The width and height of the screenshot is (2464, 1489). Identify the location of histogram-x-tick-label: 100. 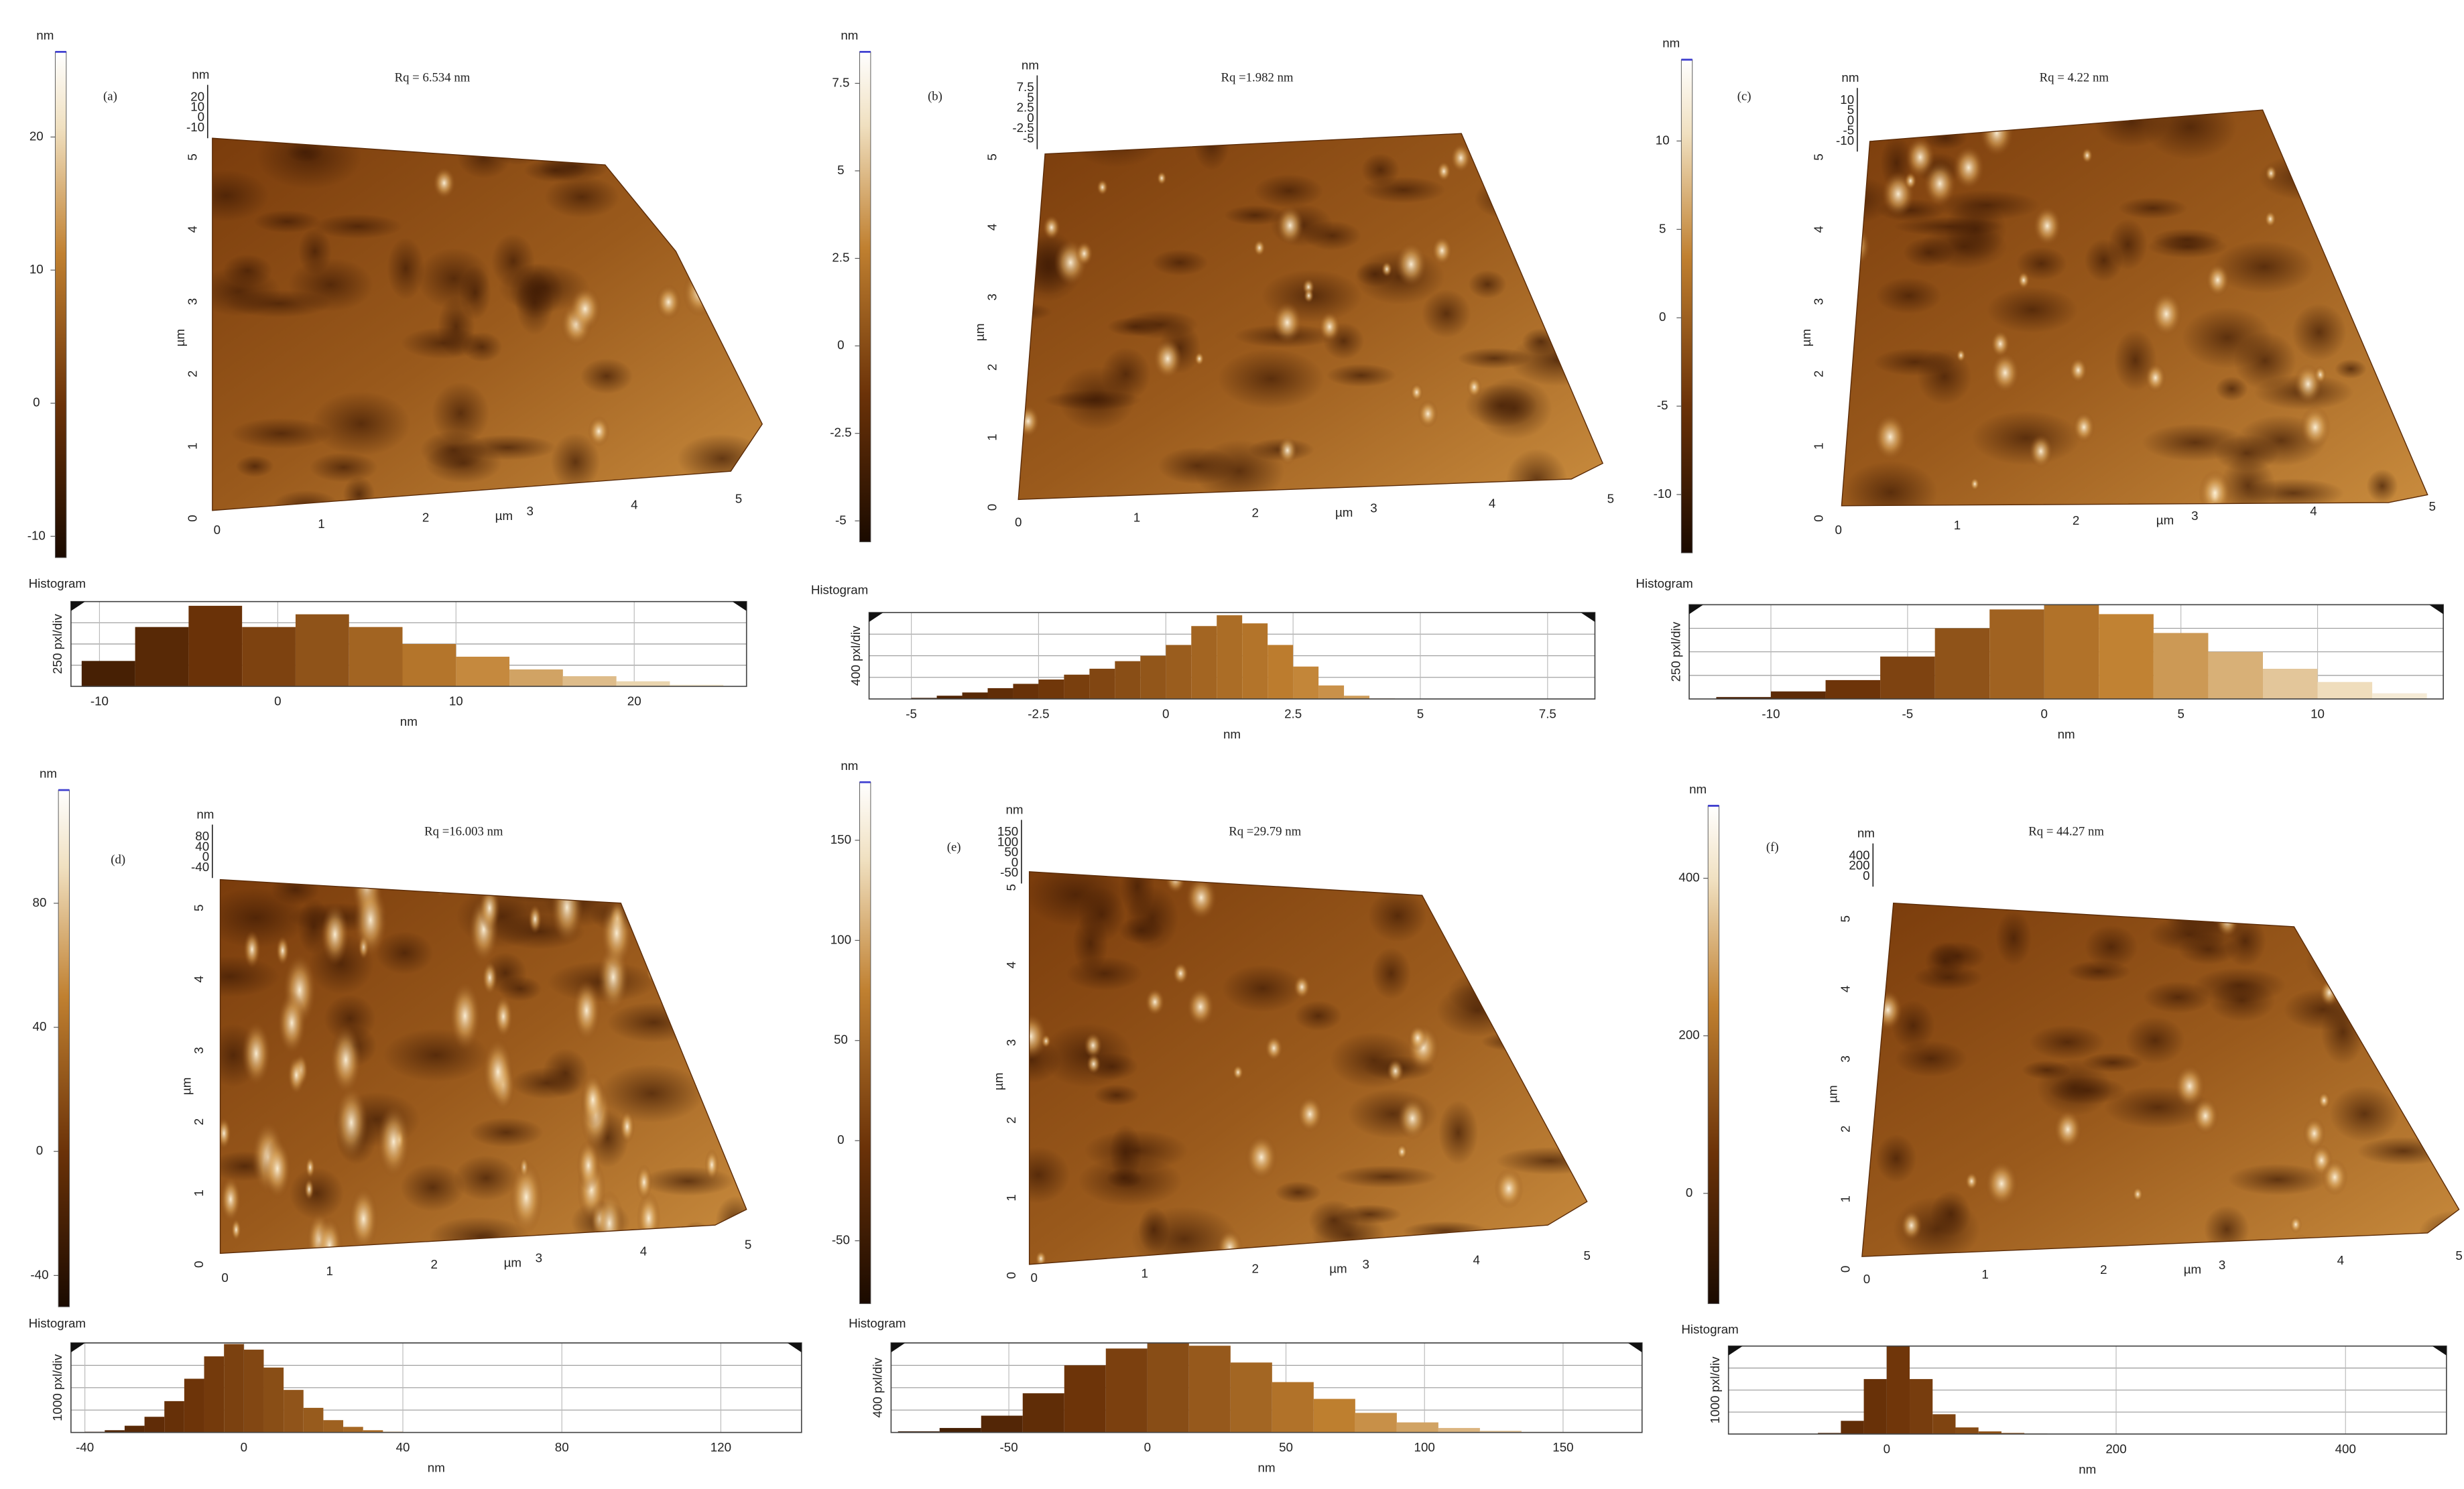
(1424, 1447).